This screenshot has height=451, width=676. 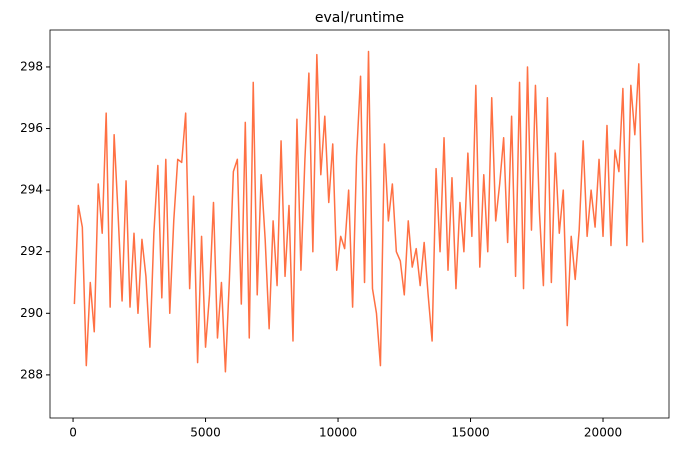 I want to click on y-tick-label: 298, so click(x=31, y=66).